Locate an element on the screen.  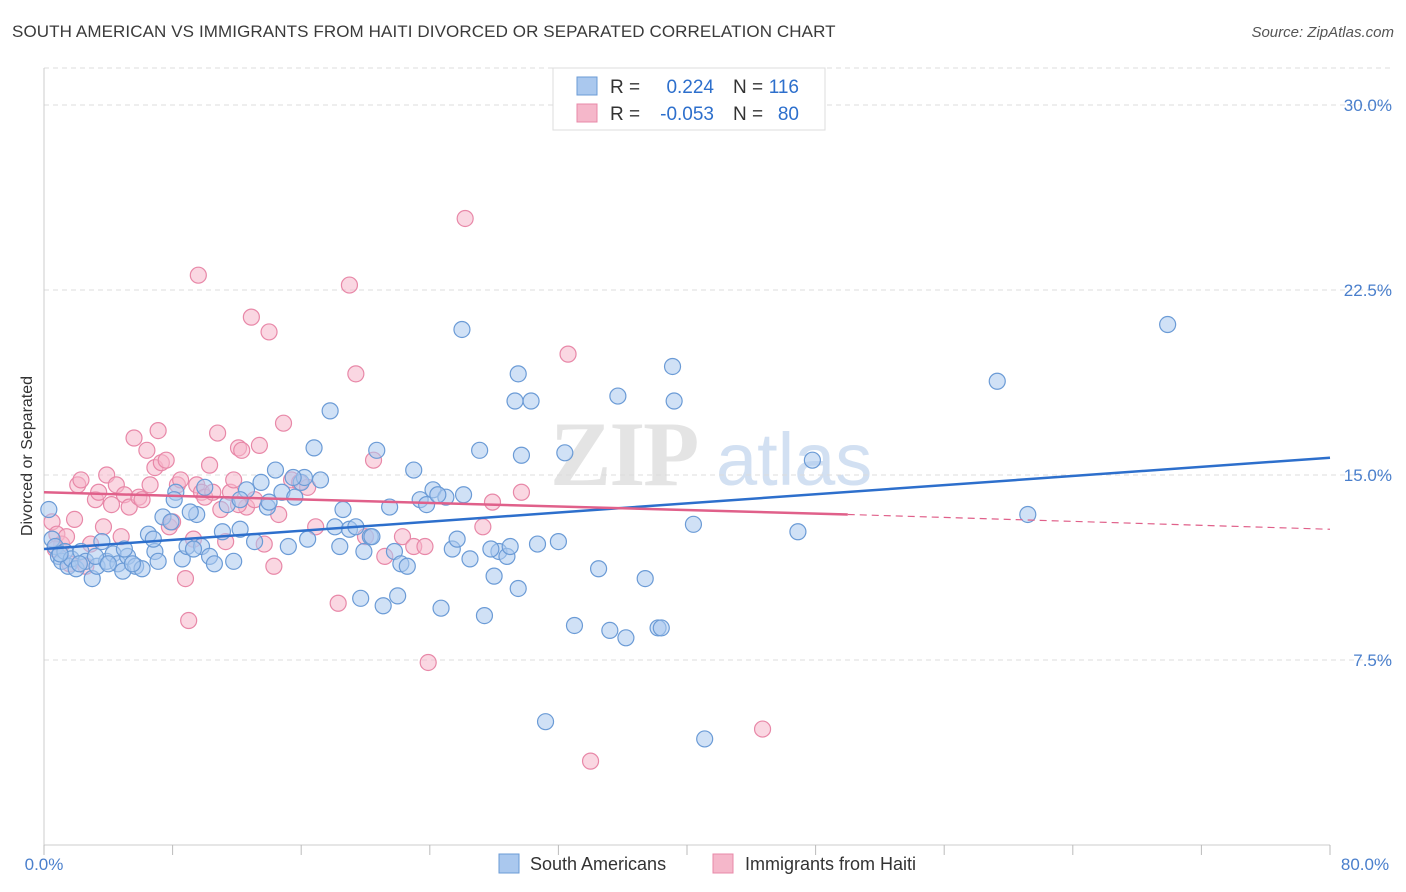
stats-blue-swatch is located at coordinates (587, 86).